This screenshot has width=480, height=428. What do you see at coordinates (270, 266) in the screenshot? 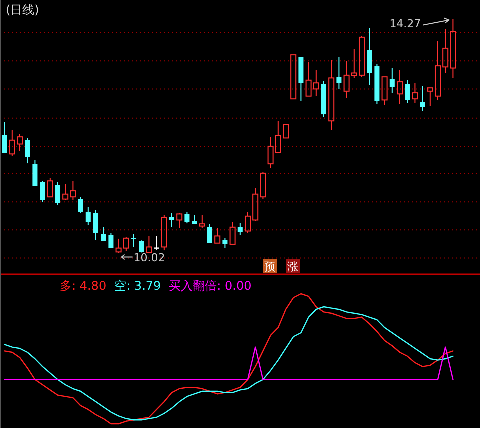
I see `badge: 预` at bounding box center [270, 266].